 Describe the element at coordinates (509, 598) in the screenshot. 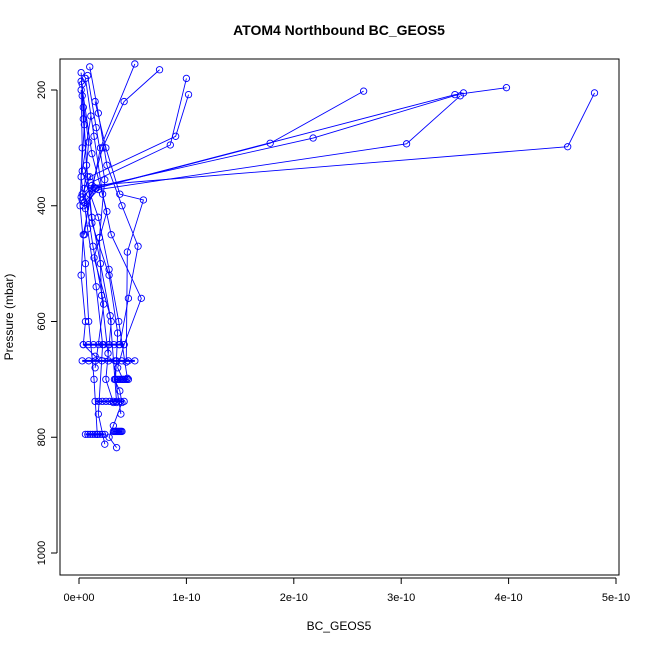

I see `x-tick-label: 4e-10` at that location.